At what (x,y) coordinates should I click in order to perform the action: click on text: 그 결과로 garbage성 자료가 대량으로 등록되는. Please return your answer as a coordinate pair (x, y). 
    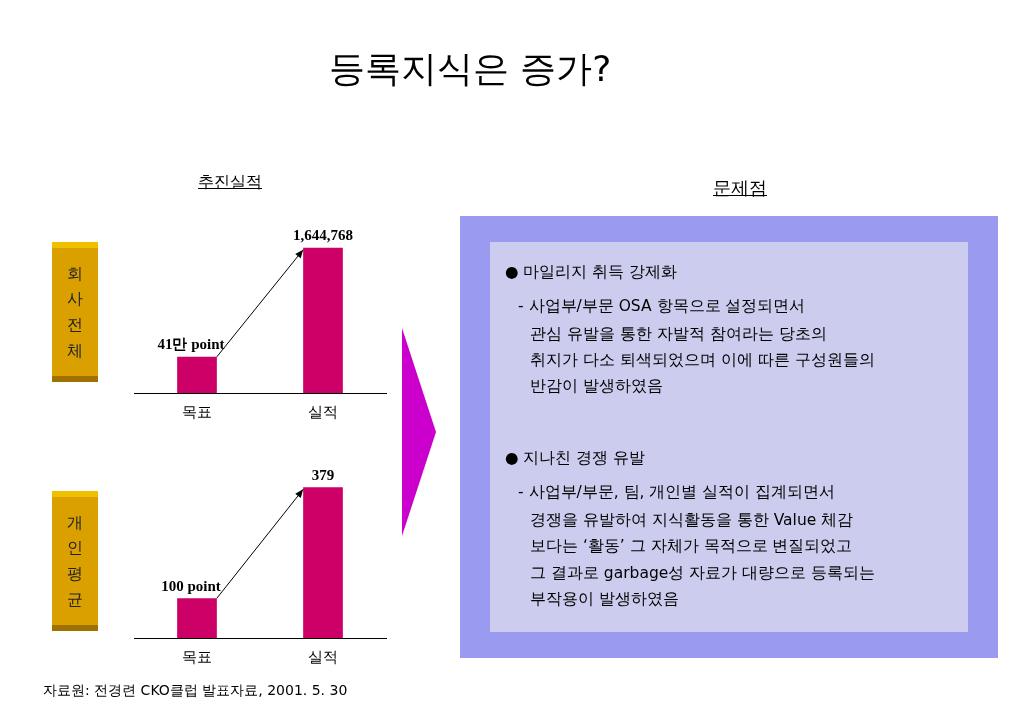
    Looking at the image, I should click on (703, 573).